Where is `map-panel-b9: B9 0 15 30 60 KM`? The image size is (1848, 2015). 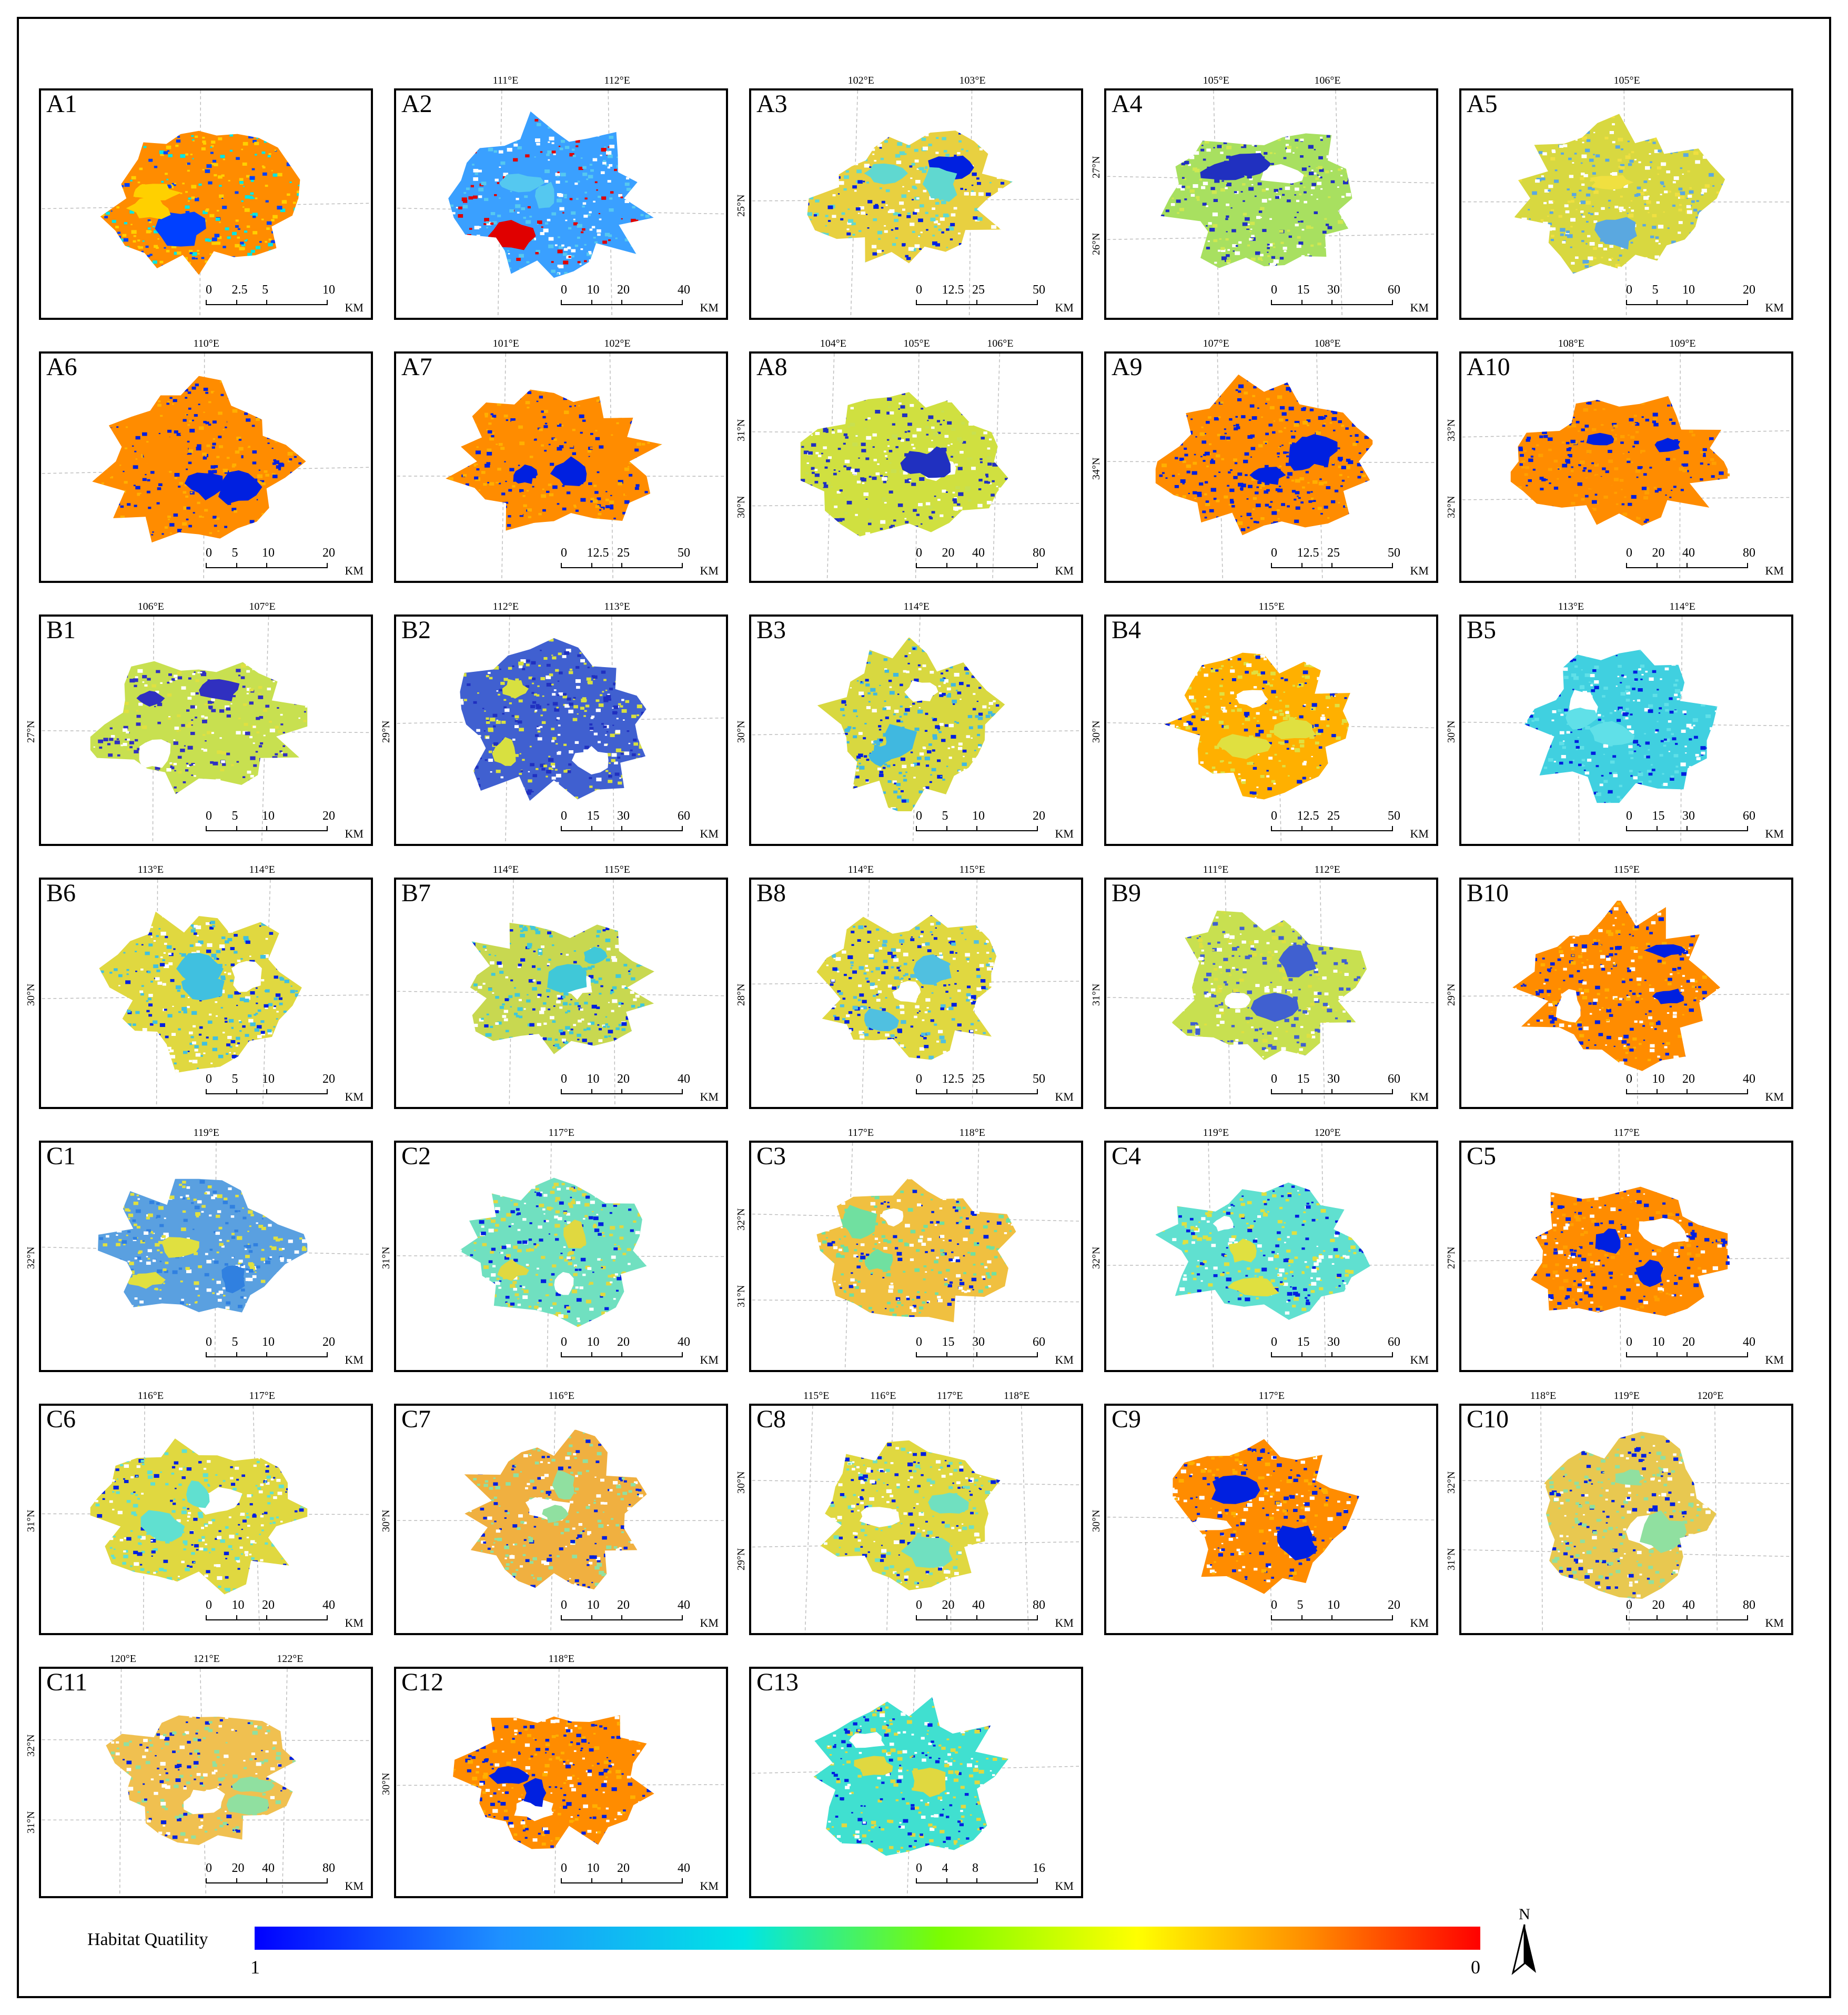 map-panel-b9: B9 0 15 30 60 KM is located at coordinates (1271, 993).